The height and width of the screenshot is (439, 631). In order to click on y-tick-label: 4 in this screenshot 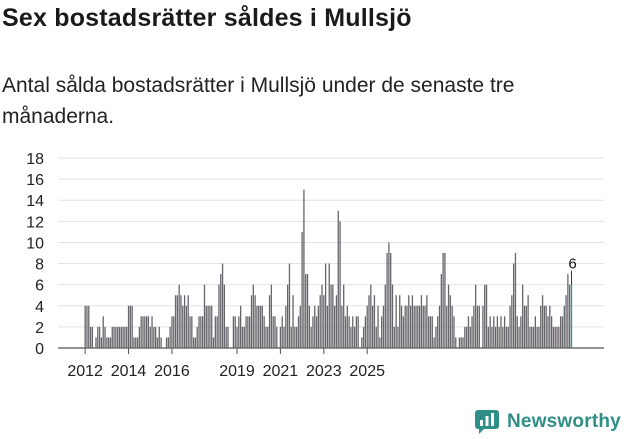, I will do `click(39, 307)`.